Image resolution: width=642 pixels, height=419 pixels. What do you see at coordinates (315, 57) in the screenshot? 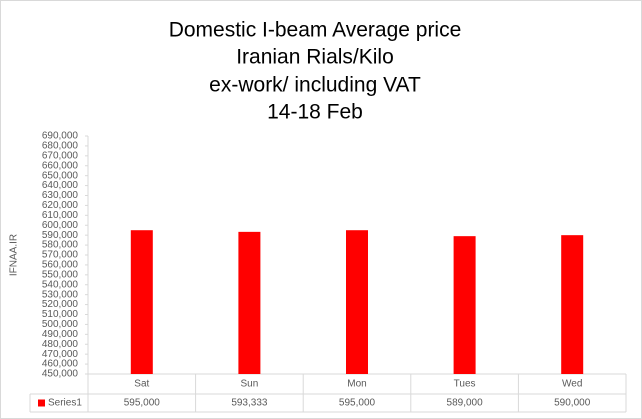
I see `chart-title: Iranian Rials/Kilo` at bounding box center [315, 57].